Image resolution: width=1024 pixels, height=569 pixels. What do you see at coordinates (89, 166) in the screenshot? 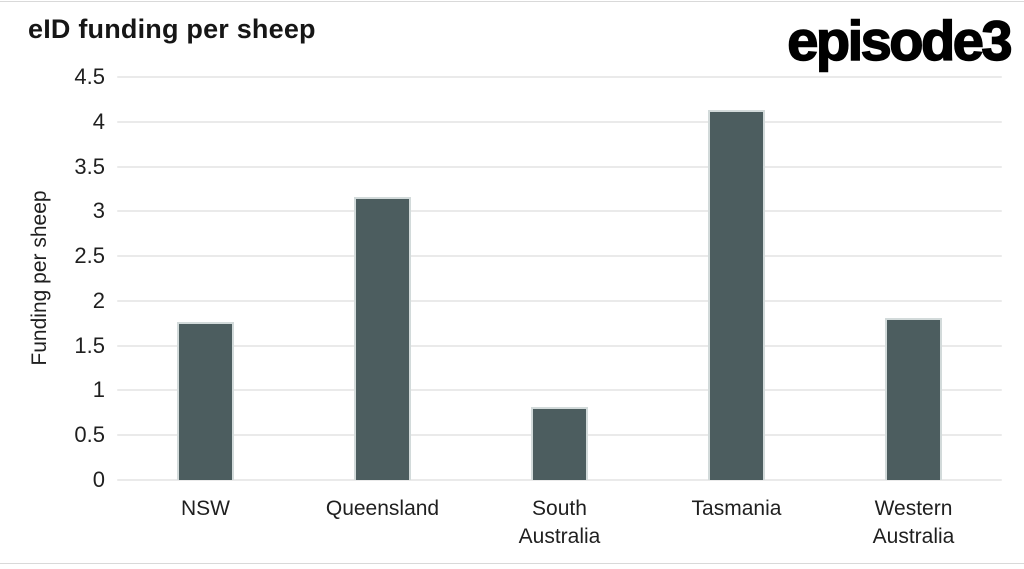
I see `y-tick-label: 3.5` at bounding box center [89, 166].